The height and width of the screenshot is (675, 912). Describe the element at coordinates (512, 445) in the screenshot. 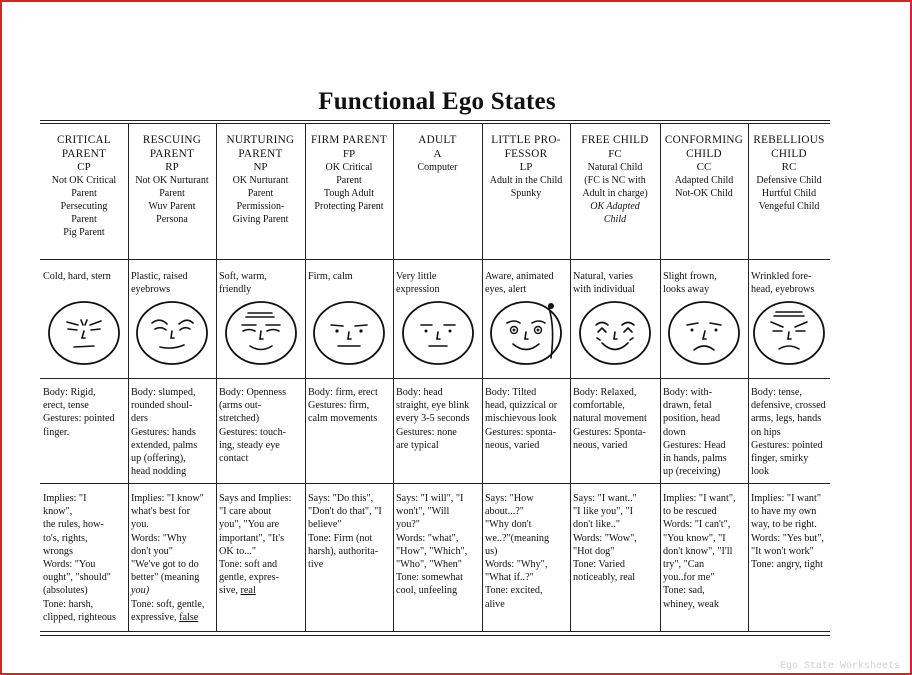

I see `body-gestures-line: neous, varied` at that location.